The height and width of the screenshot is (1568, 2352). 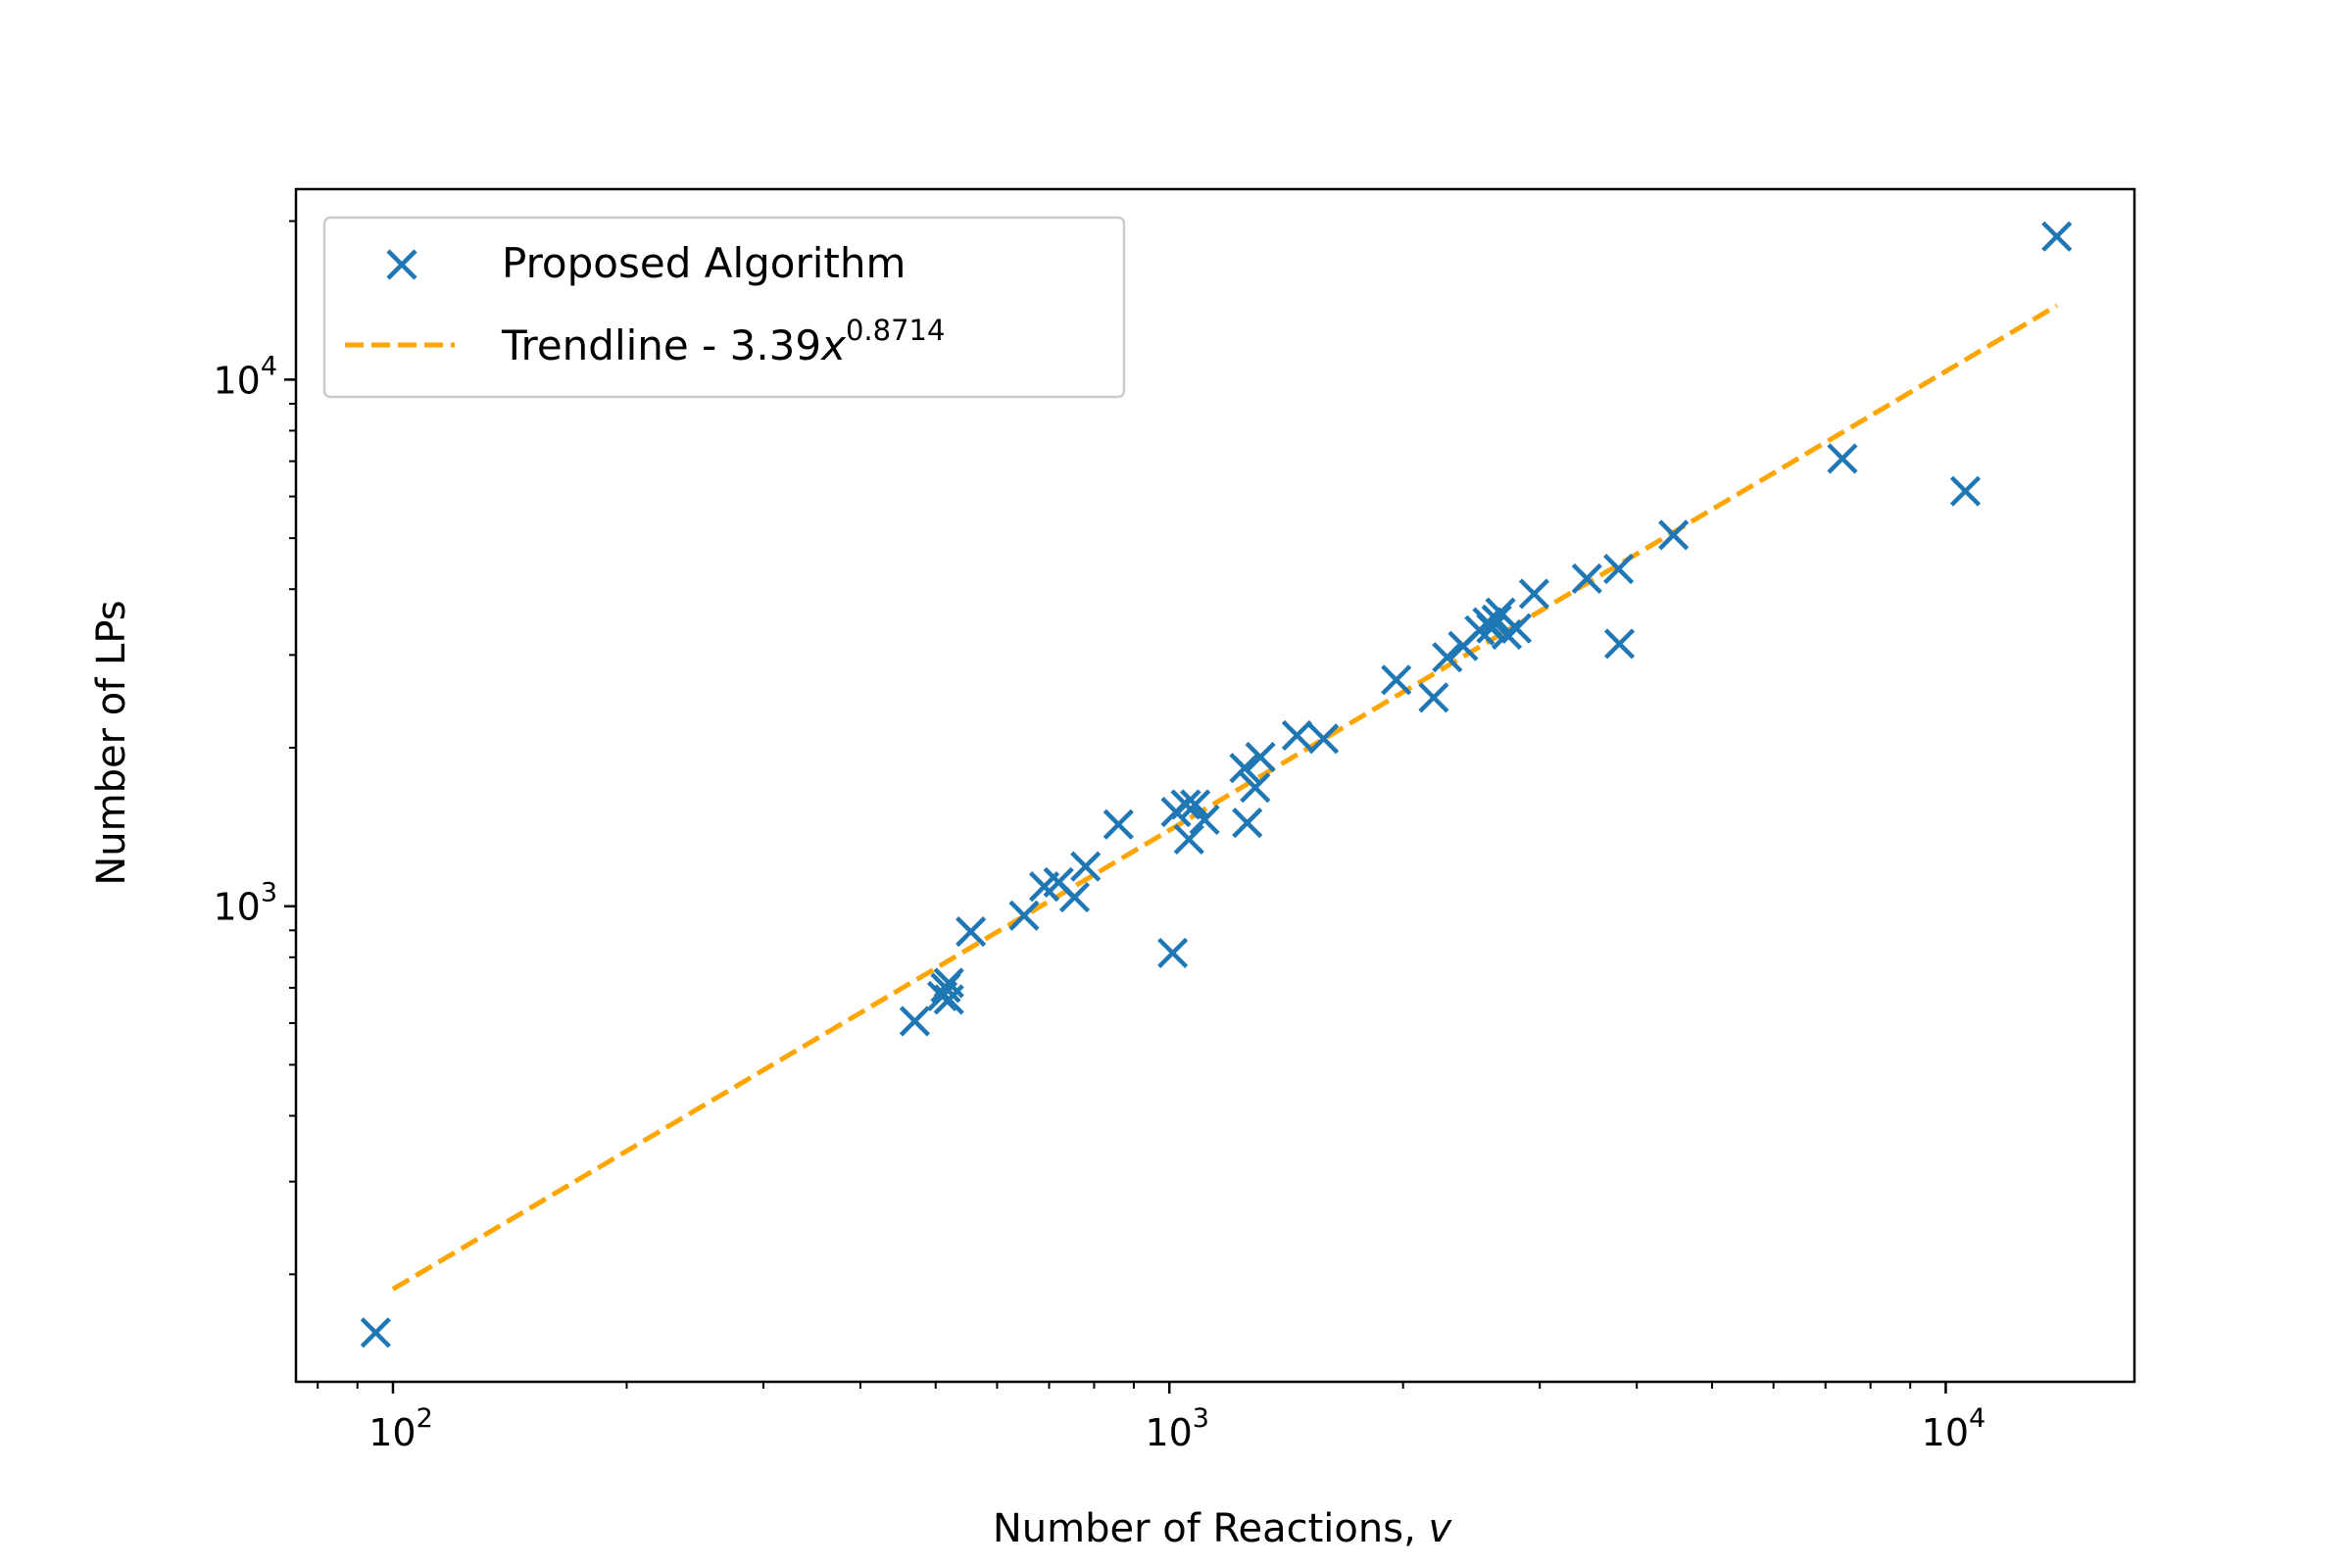 I want to click on legend-box, so click(x=724, y=307).